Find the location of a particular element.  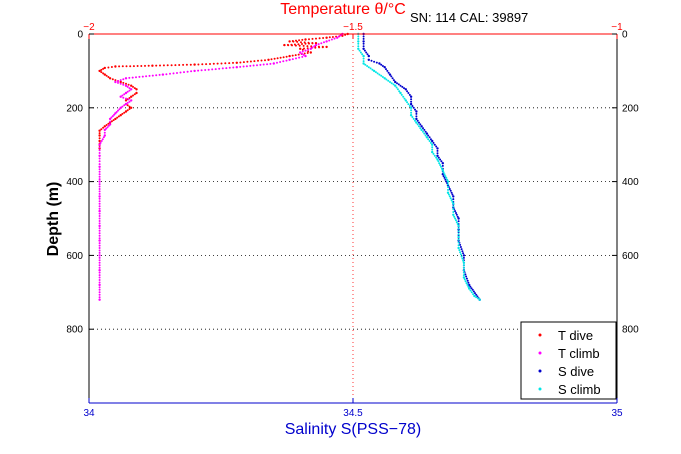

y-left-tick-label: 0 is located at coordinates (80, 35).